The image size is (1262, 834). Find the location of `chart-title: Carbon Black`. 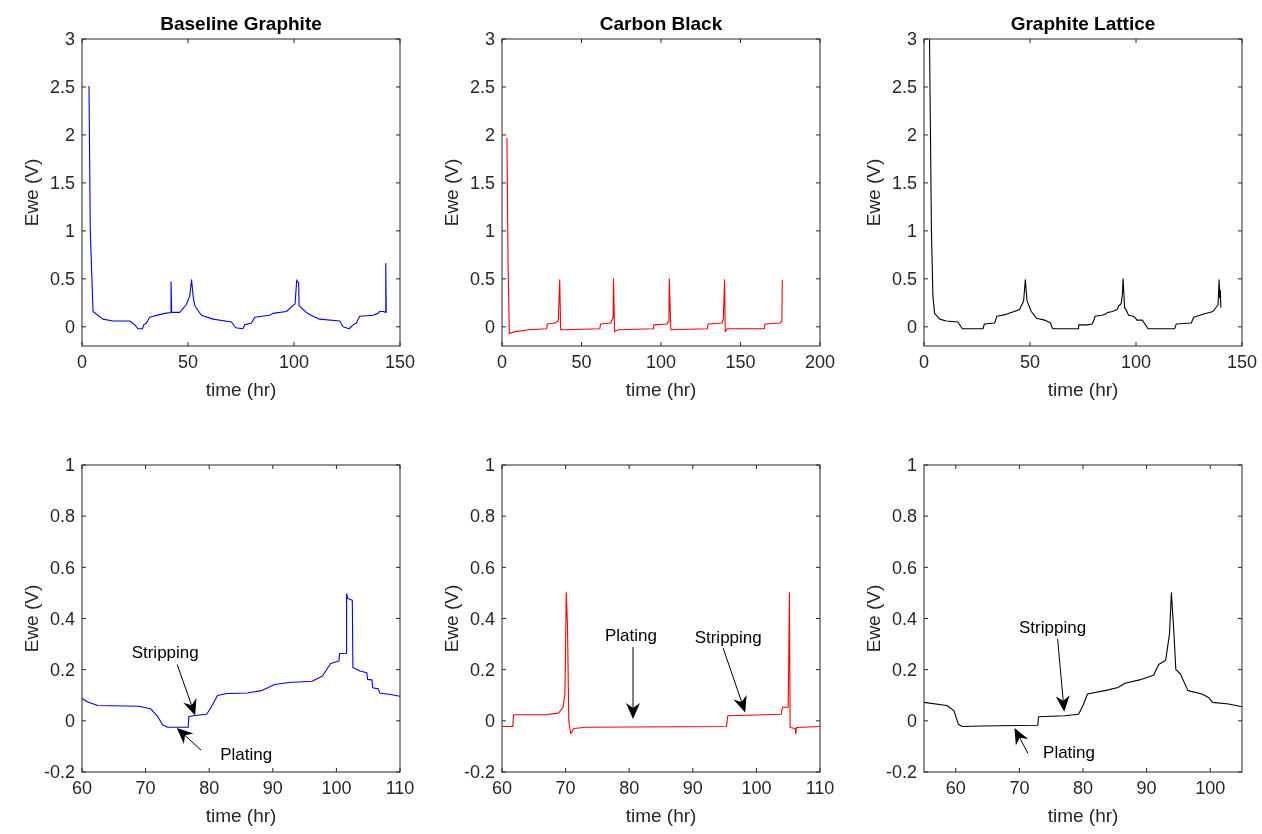

chart-title: Carbon Black is located at coordinates (661, 23).